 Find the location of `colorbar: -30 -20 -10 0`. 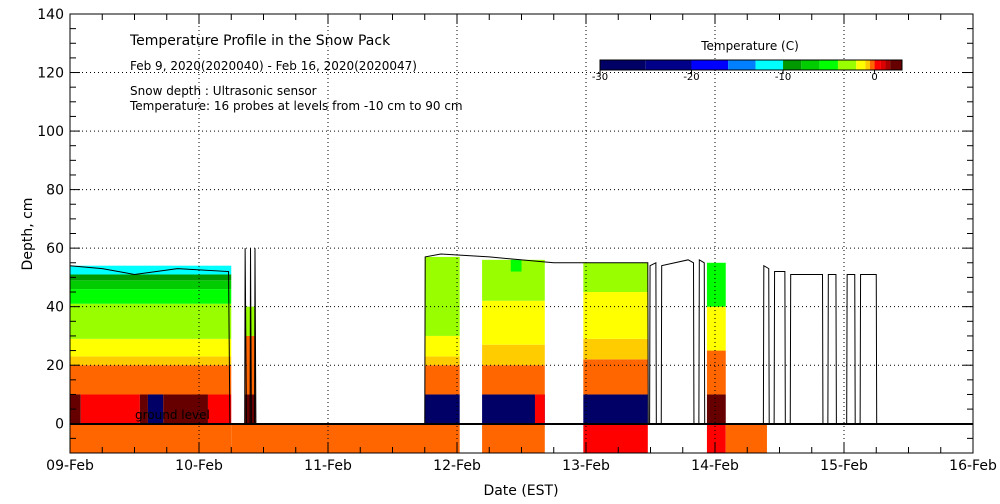

colorbar: -30 -20 -10 0 is located at coordinates (747, 71).